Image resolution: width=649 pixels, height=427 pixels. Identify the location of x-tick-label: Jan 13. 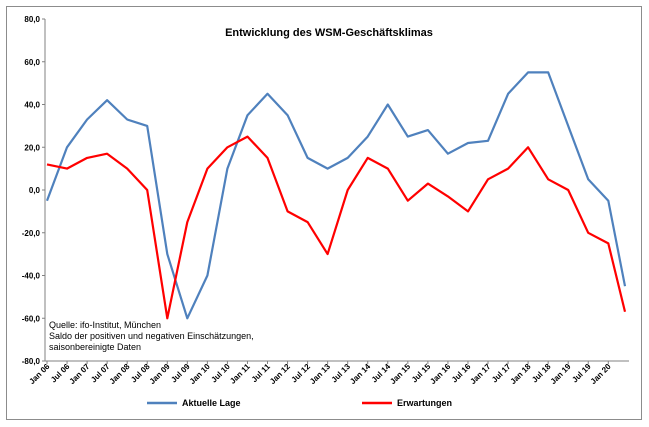
(320, 374).